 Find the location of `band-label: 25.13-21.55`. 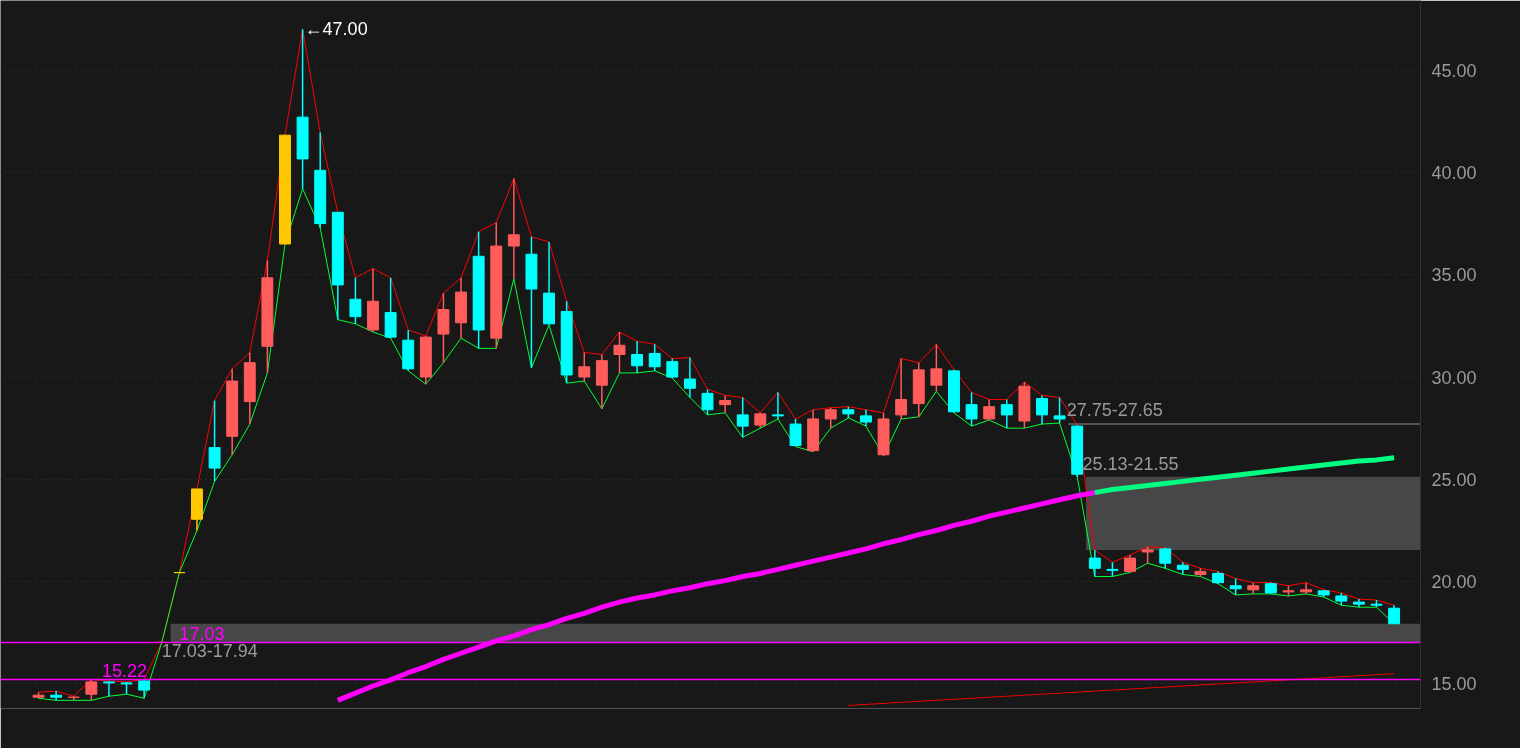

band-label: 25.13-21.55 is located at coordinates (1130, 463).